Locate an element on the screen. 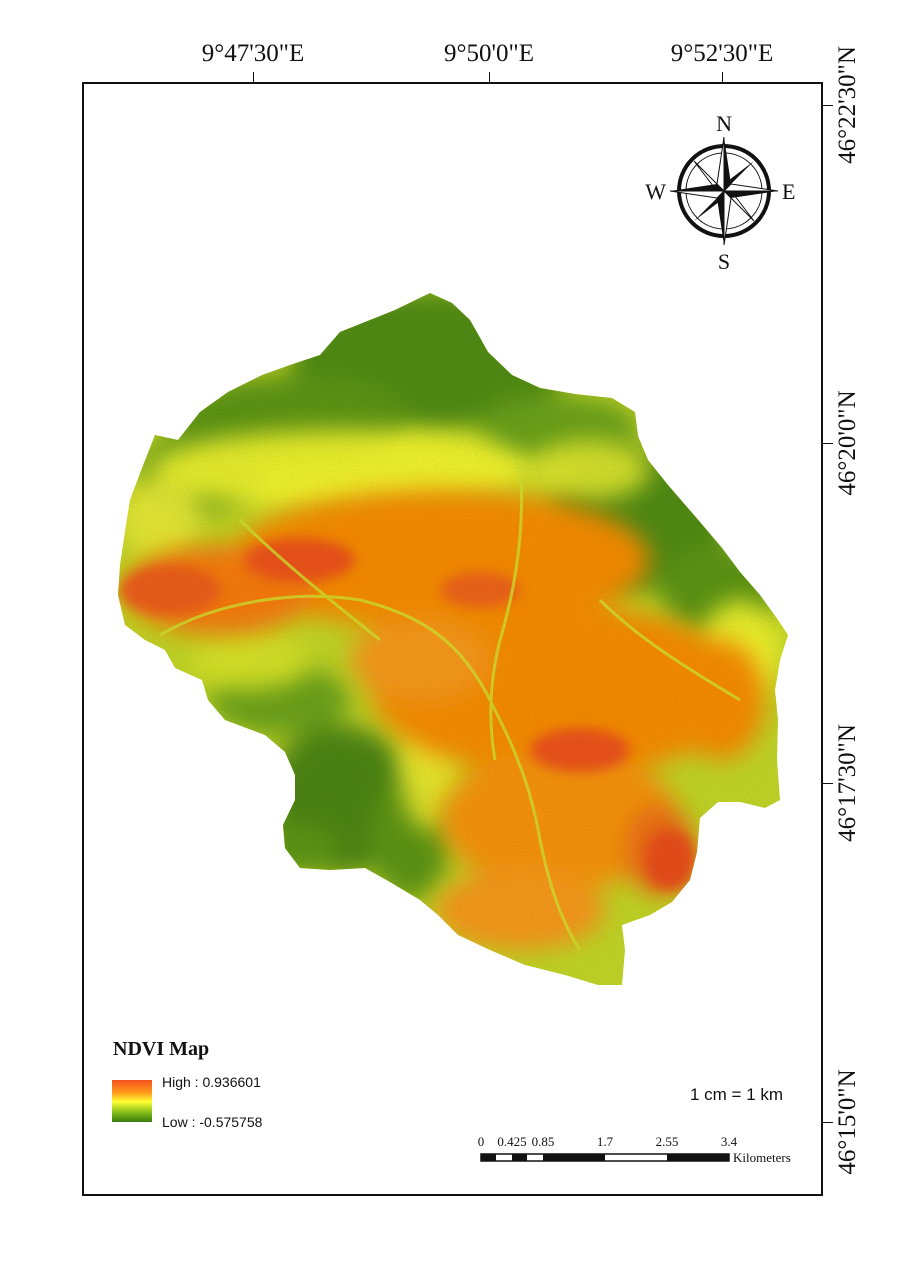 Image resolution: width=905 pixels, height=1280 pixels. compass-north-label: N is located at coordinates (724, 123).